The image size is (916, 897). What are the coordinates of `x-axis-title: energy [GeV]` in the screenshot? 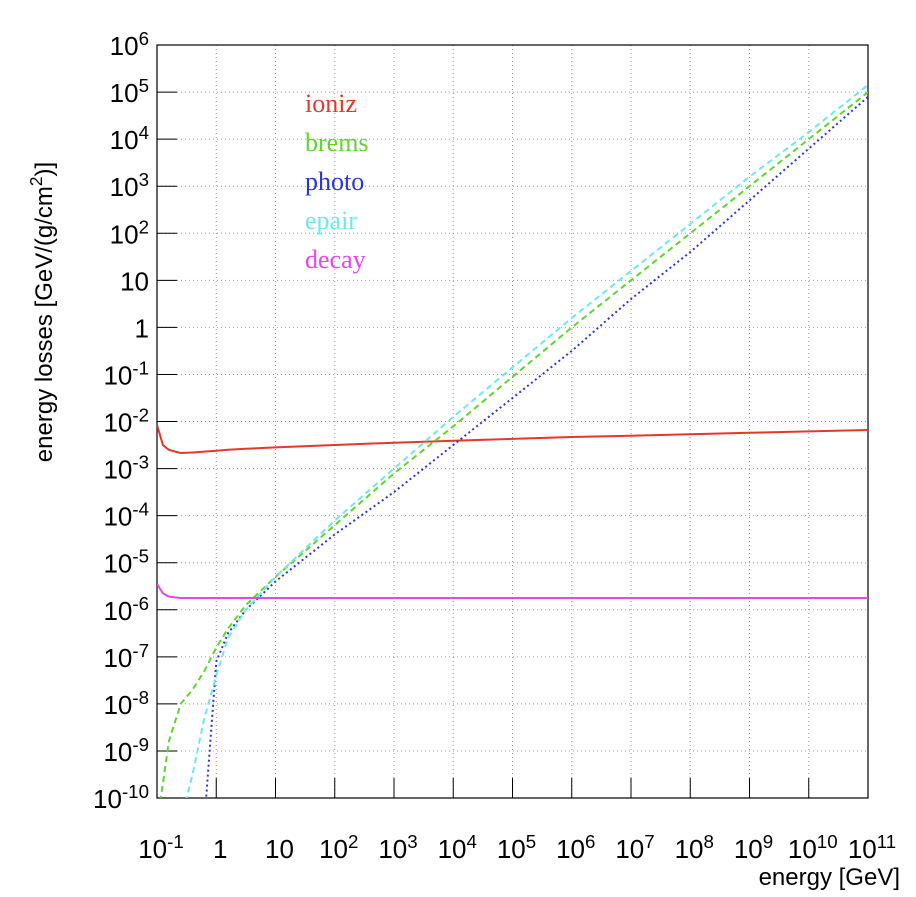 It's located at (829, 877).